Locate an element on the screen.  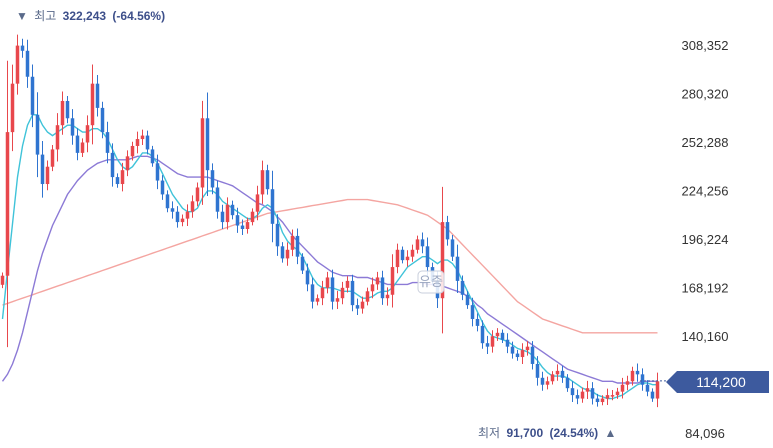
y-tick-label-0: 308,352 is located at coordinates (705, 45).